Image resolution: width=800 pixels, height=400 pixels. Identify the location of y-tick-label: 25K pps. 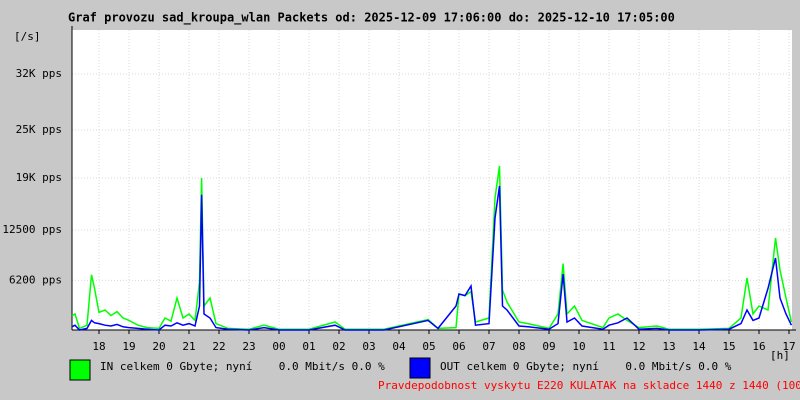
(39, 129).